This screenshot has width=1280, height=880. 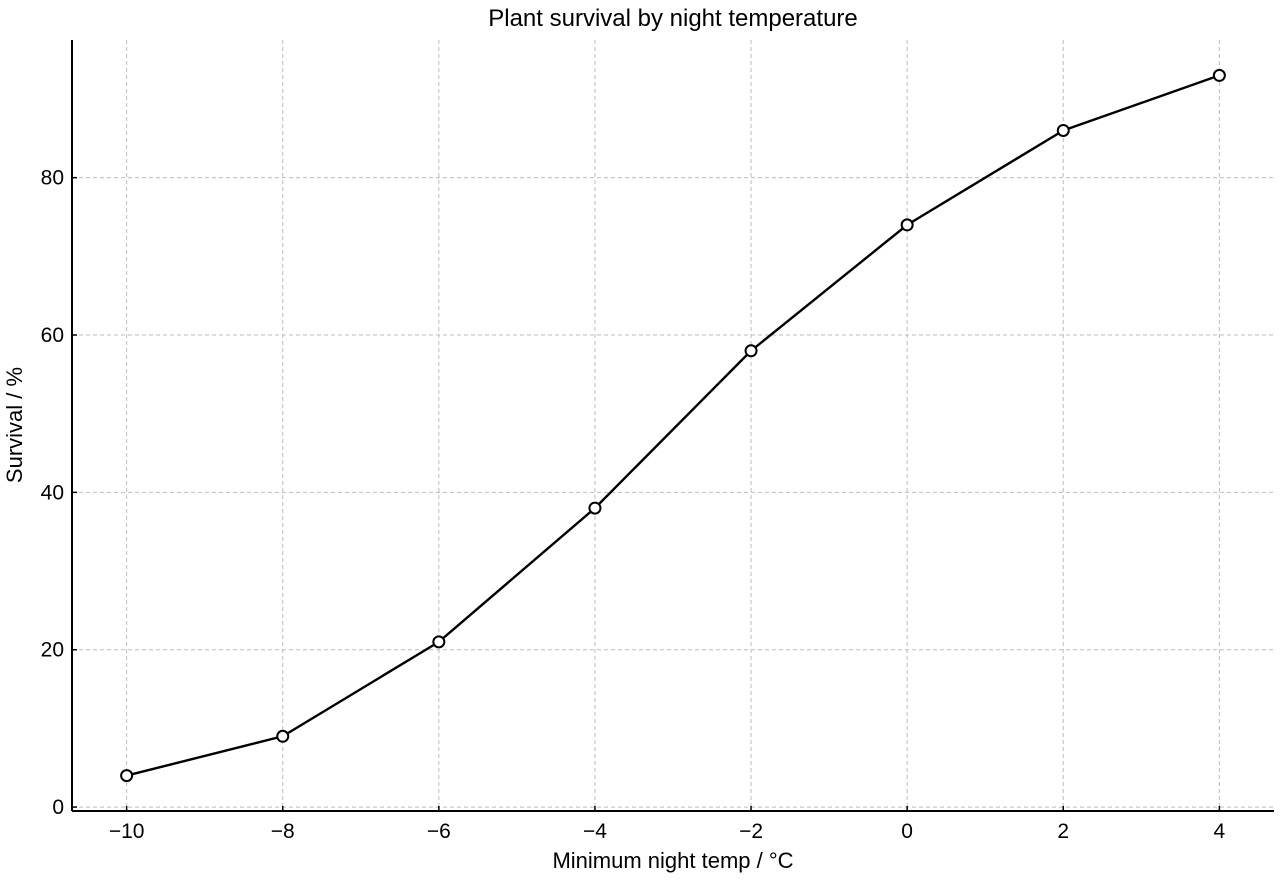 I want to click on y-tick-label: 60, so click(x=52, y=335).